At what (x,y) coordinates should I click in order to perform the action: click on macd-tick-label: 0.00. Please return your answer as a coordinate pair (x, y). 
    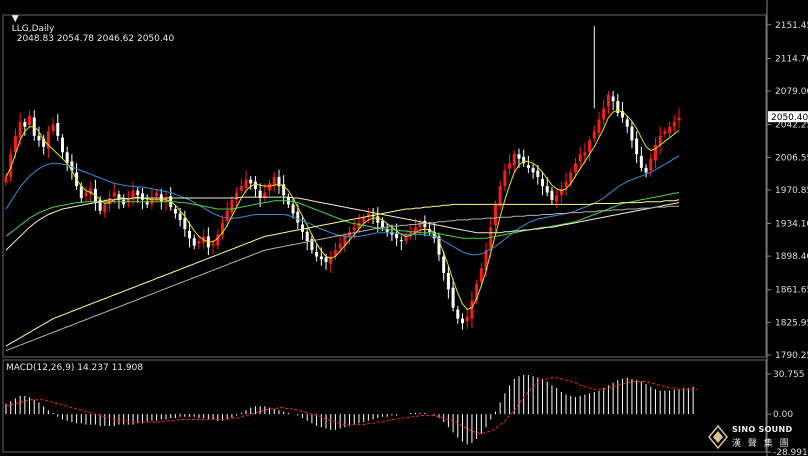
    Looking at the image, I should click on (783, 415).